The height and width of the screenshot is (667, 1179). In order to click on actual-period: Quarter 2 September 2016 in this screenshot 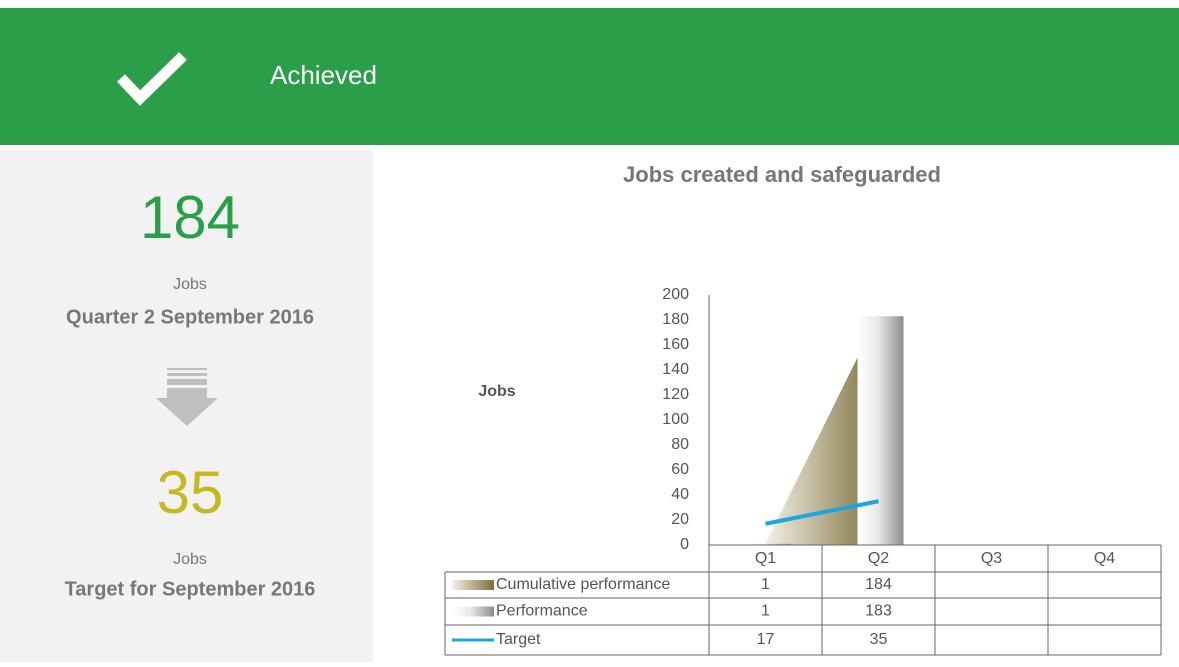, I will do `click(190, 317)`.